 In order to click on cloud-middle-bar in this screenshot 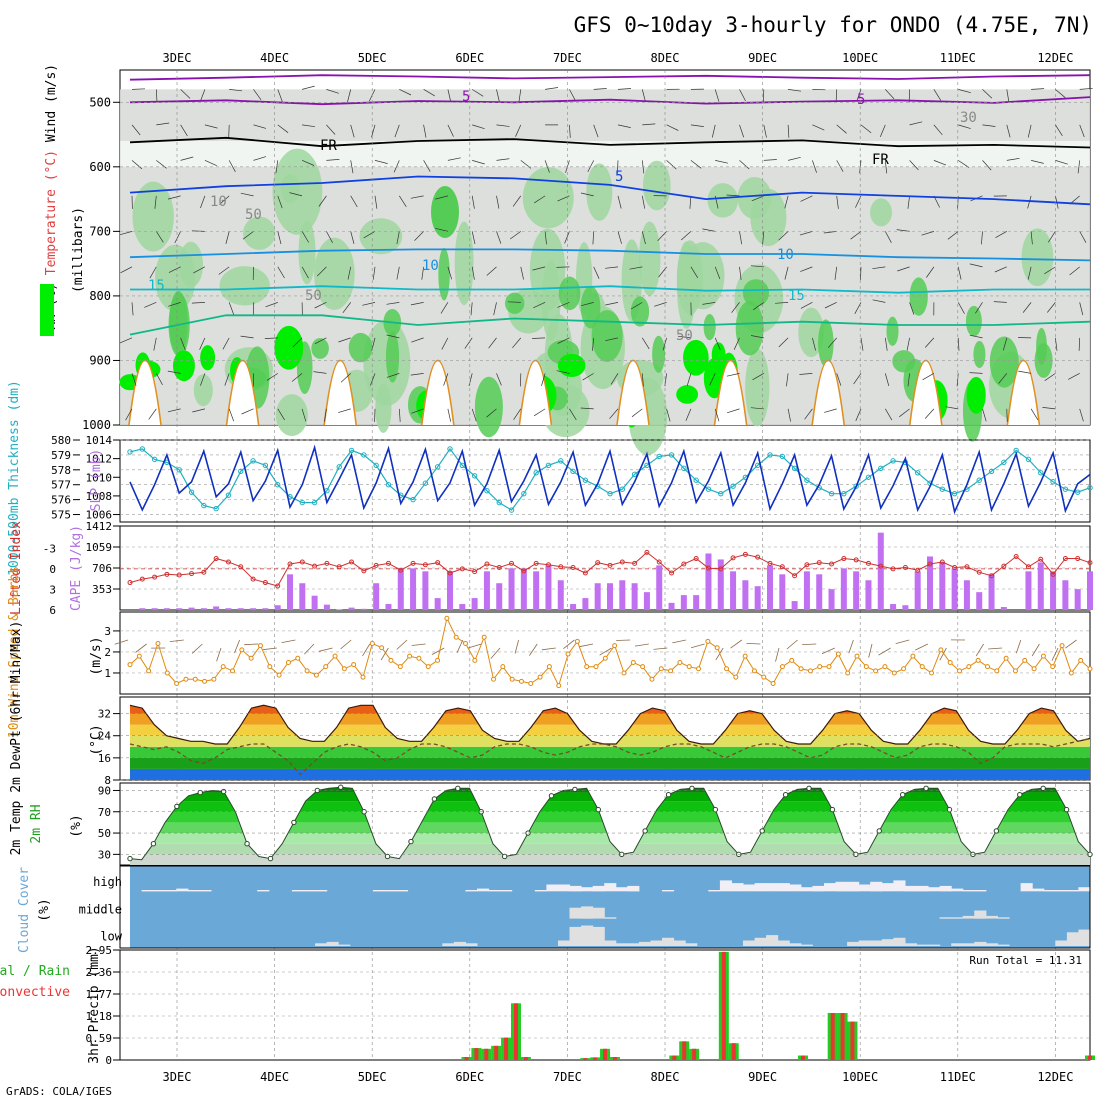, I will do `click(610, 918)`.